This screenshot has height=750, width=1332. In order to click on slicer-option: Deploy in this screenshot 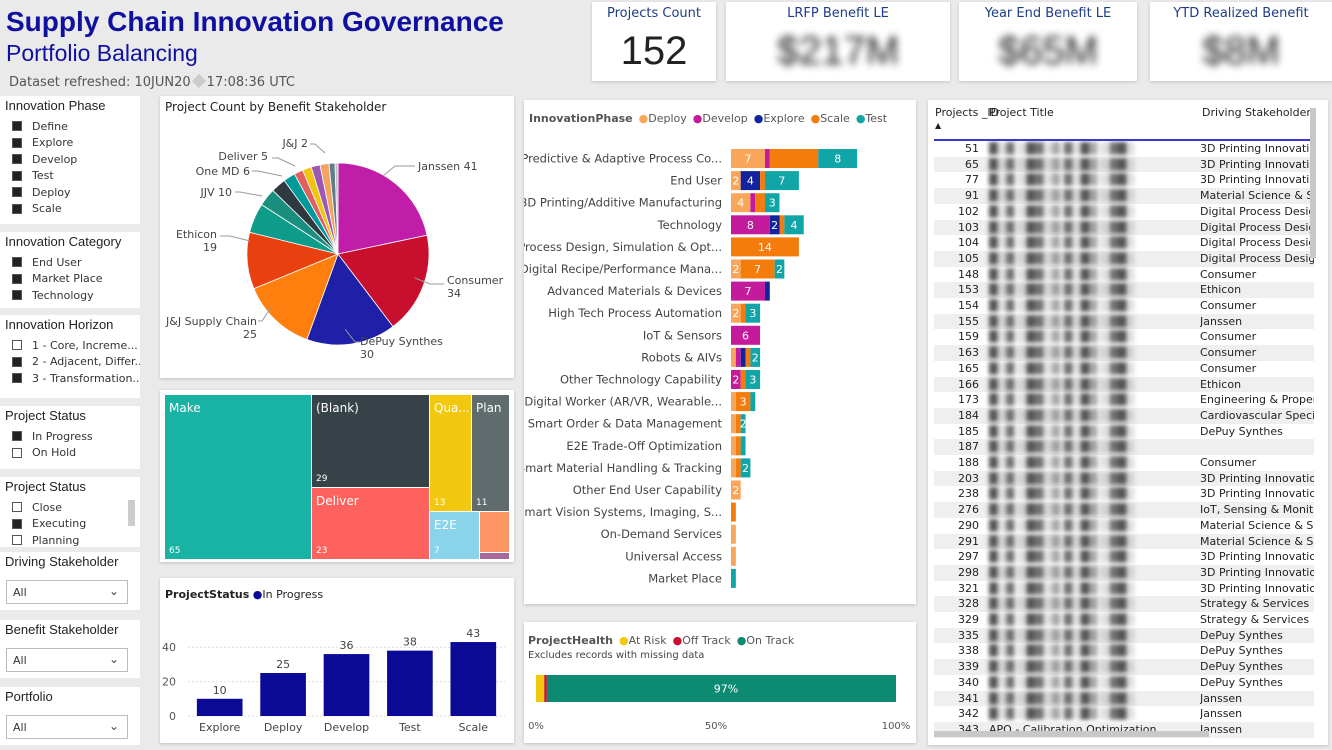, I will do `click(70, 192)`.